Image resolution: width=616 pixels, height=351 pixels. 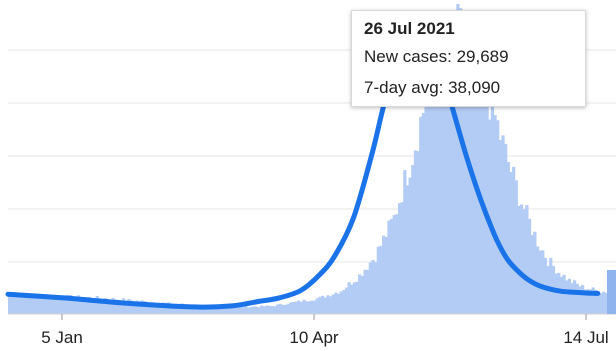 What do you see at coordinates (409, 28) in the screenshot?
I see `tooltip-date: 26 Jul 2021` at bounding box center [409, 28].